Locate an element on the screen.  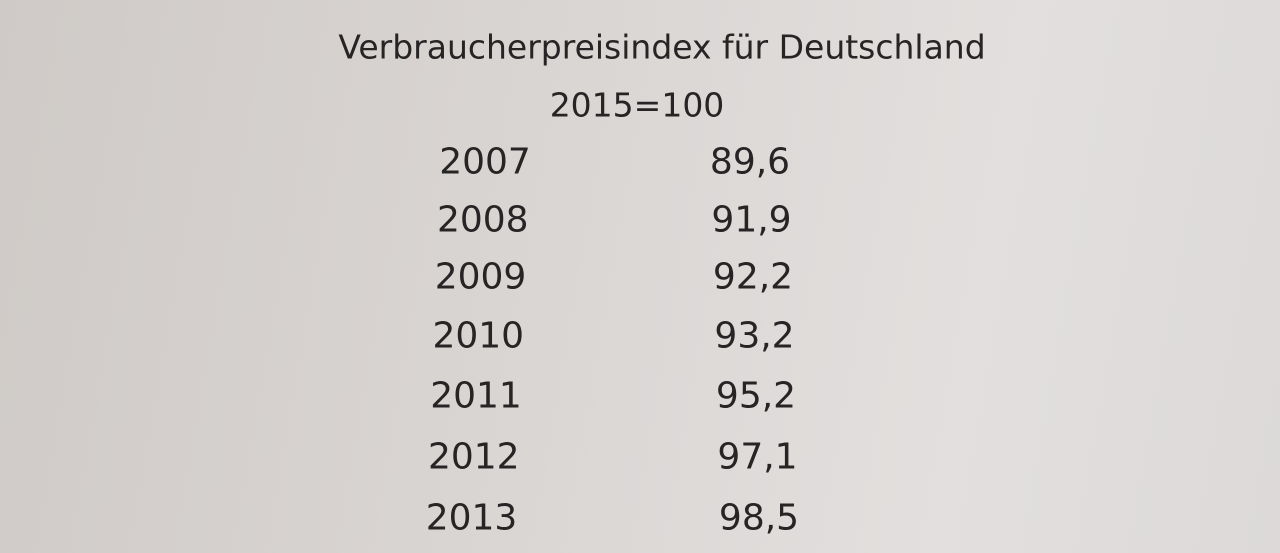
value-cell: 89,6 is located at coordinates (750, 162).